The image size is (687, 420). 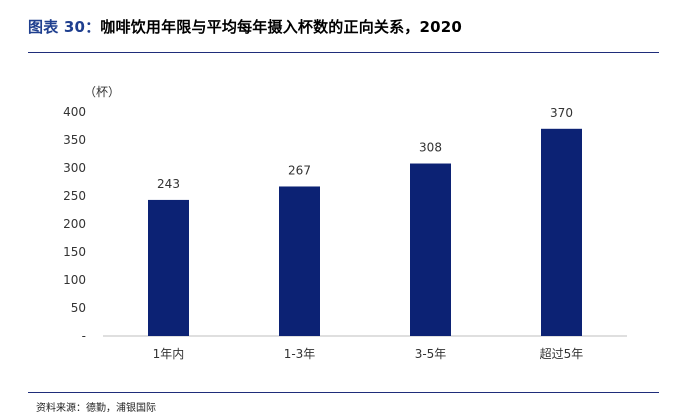 I want to click on figure-title: 咖啡饮用年限与平均每年摄入杯数的正向关系，2020, so click(x=281, y=27).